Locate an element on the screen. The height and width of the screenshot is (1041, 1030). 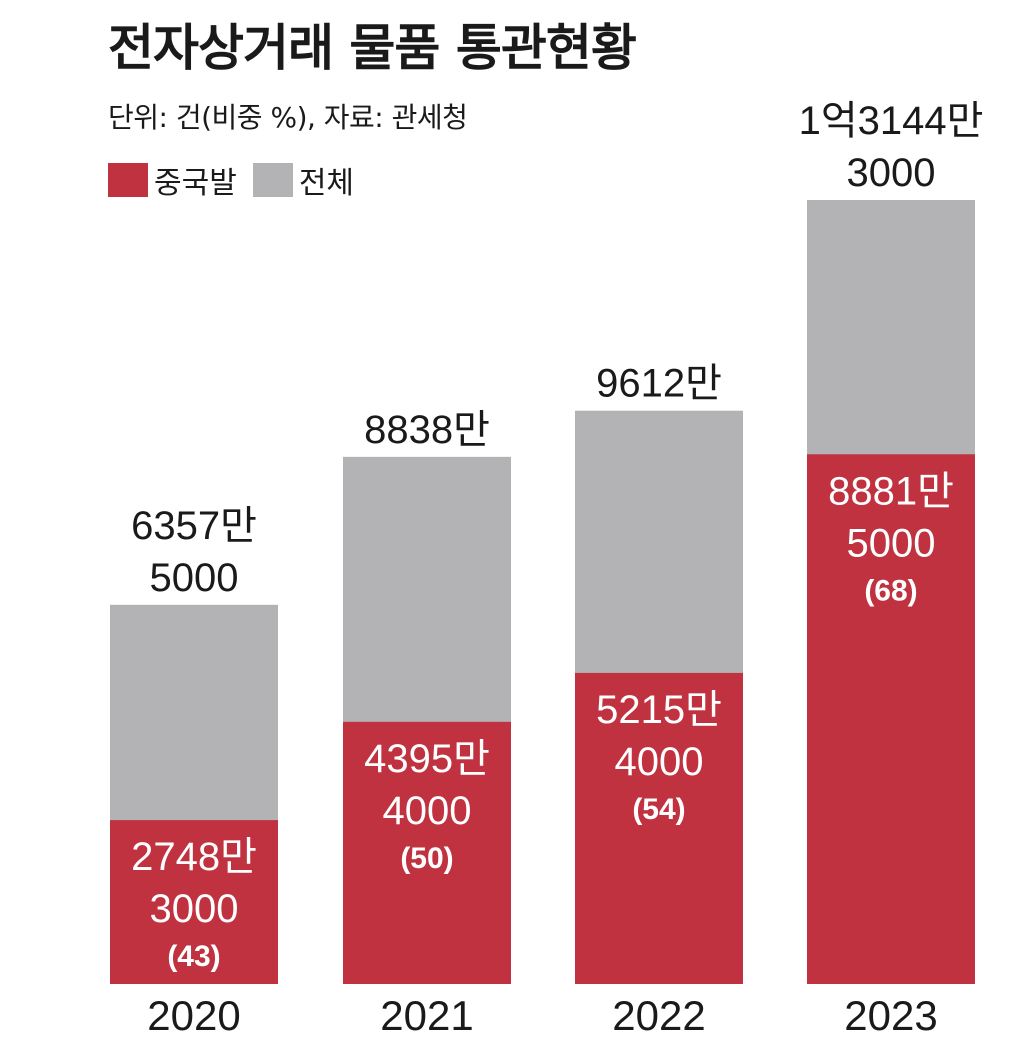
total-label-2023-1: 3000 is located at coordinates (891, 173).